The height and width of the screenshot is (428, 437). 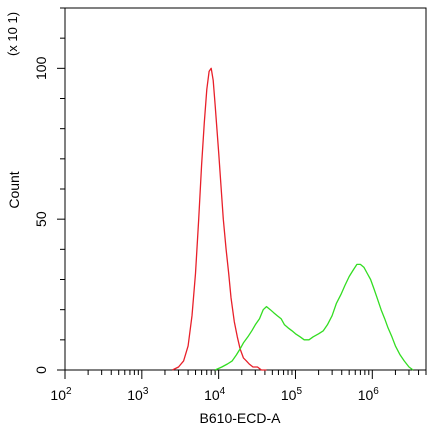 I want to click on x-tick-label: 10⁴, so click(x=215, y=394).